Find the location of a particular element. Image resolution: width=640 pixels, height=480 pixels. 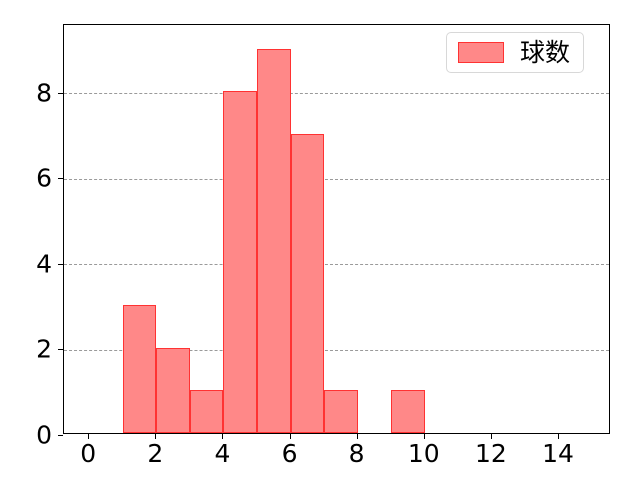

y-tick-label-4: 4 is located at coordinates (44, 264).